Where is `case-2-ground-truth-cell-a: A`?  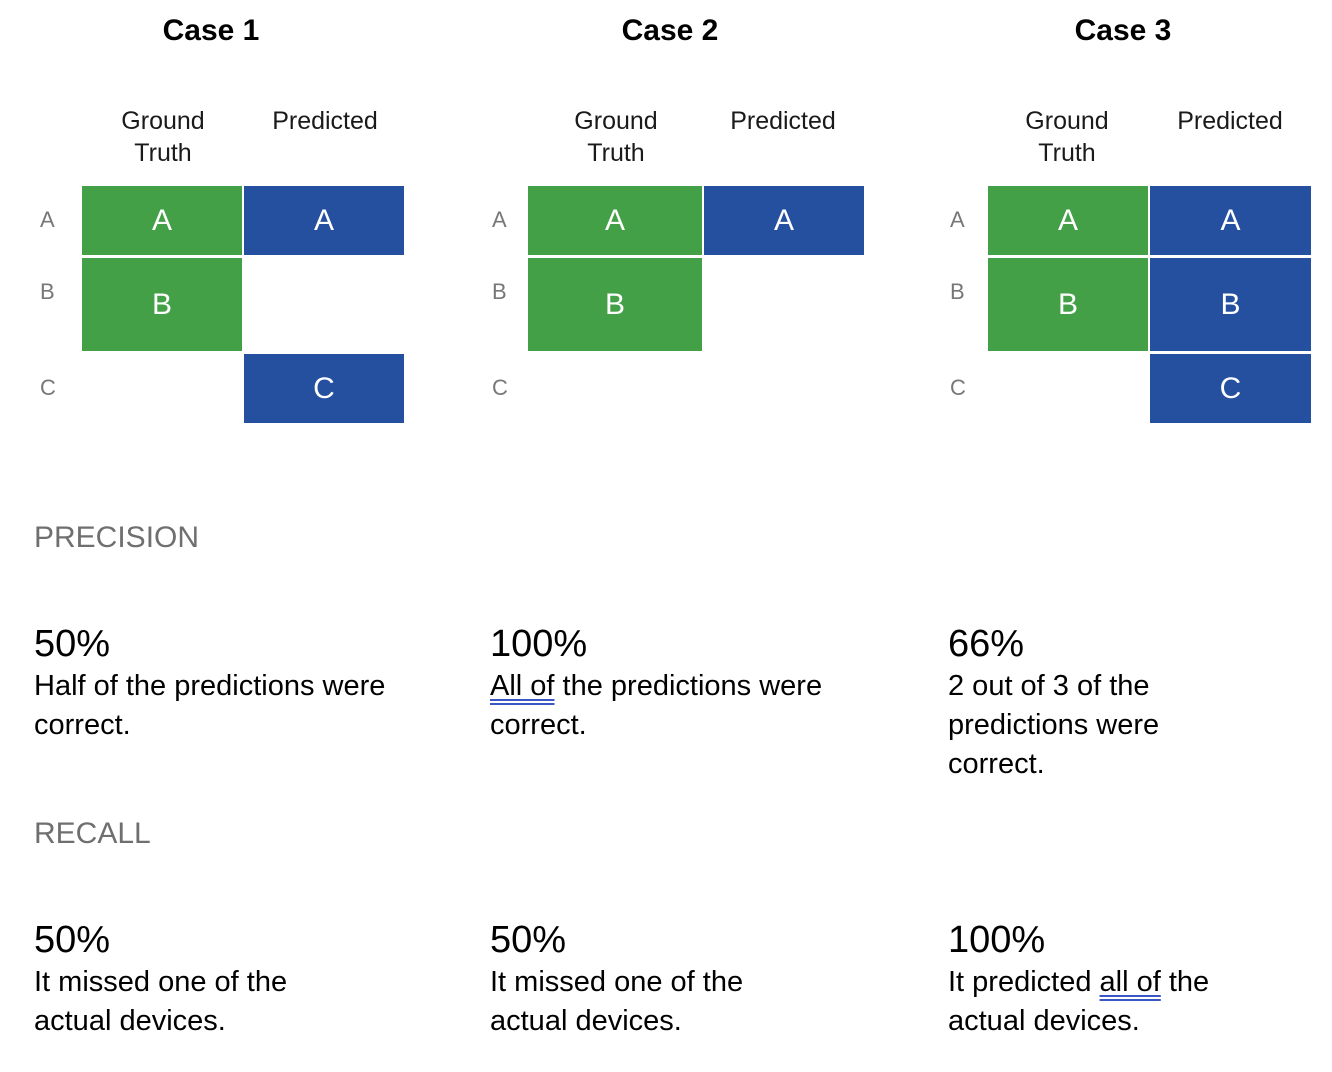 case-2-ground-truth-cell-a: A is located at coordinates (615, 220).